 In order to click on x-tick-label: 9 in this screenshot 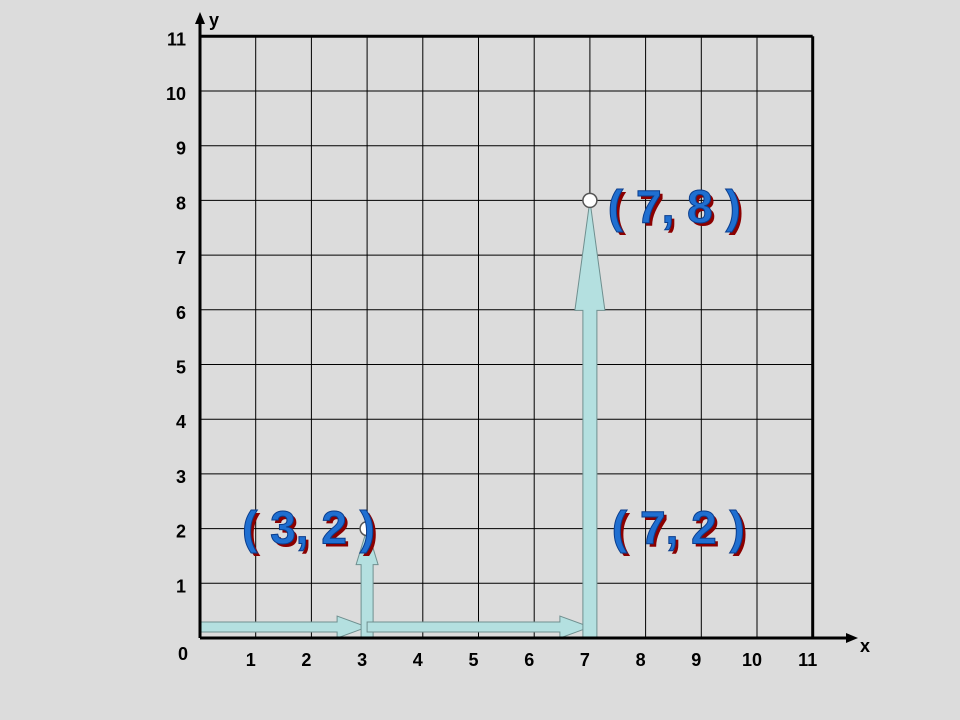, I will do `click(696, 660)`.